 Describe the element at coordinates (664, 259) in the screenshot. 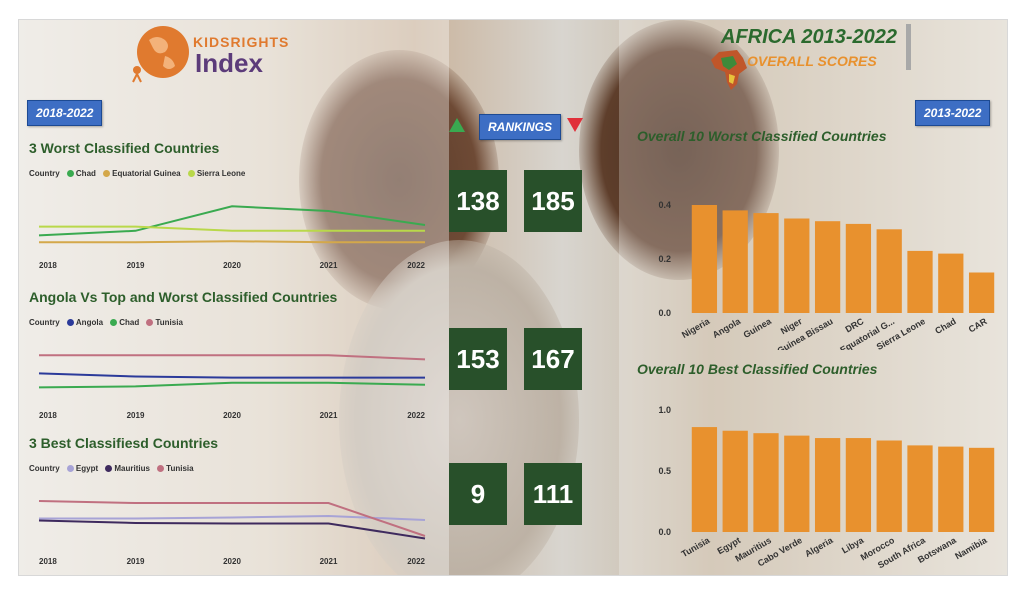

I see `y-tick-label: 0.2` at that location.